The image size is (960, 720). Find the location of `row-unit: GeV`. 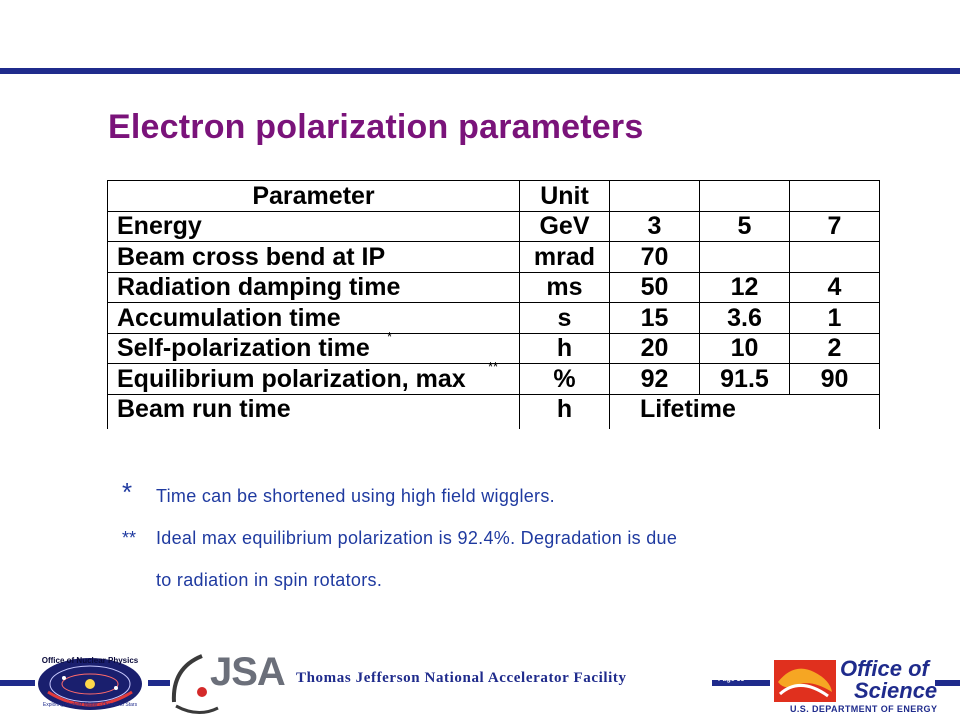

row-unit: GeV is located at coordinates (564, 226).